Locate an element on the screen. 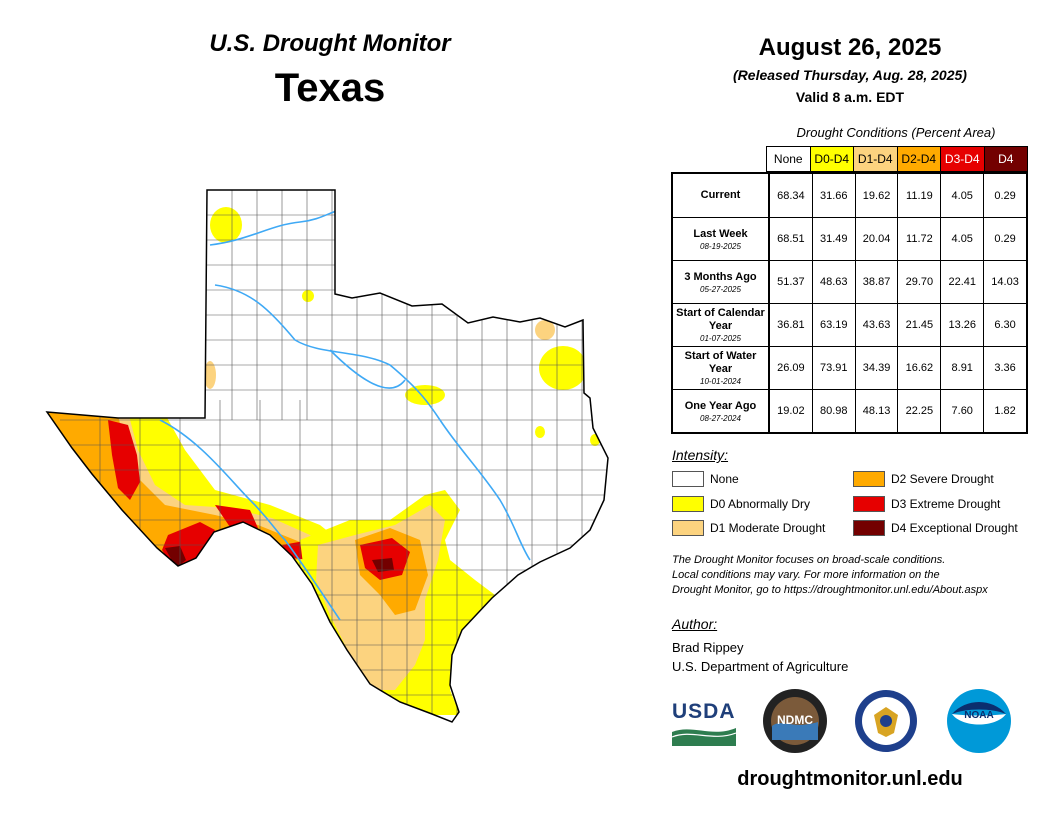 The width and height of the screenshot is (1056, 816). map-d0-east-spot is located at coordinates (540, 432).